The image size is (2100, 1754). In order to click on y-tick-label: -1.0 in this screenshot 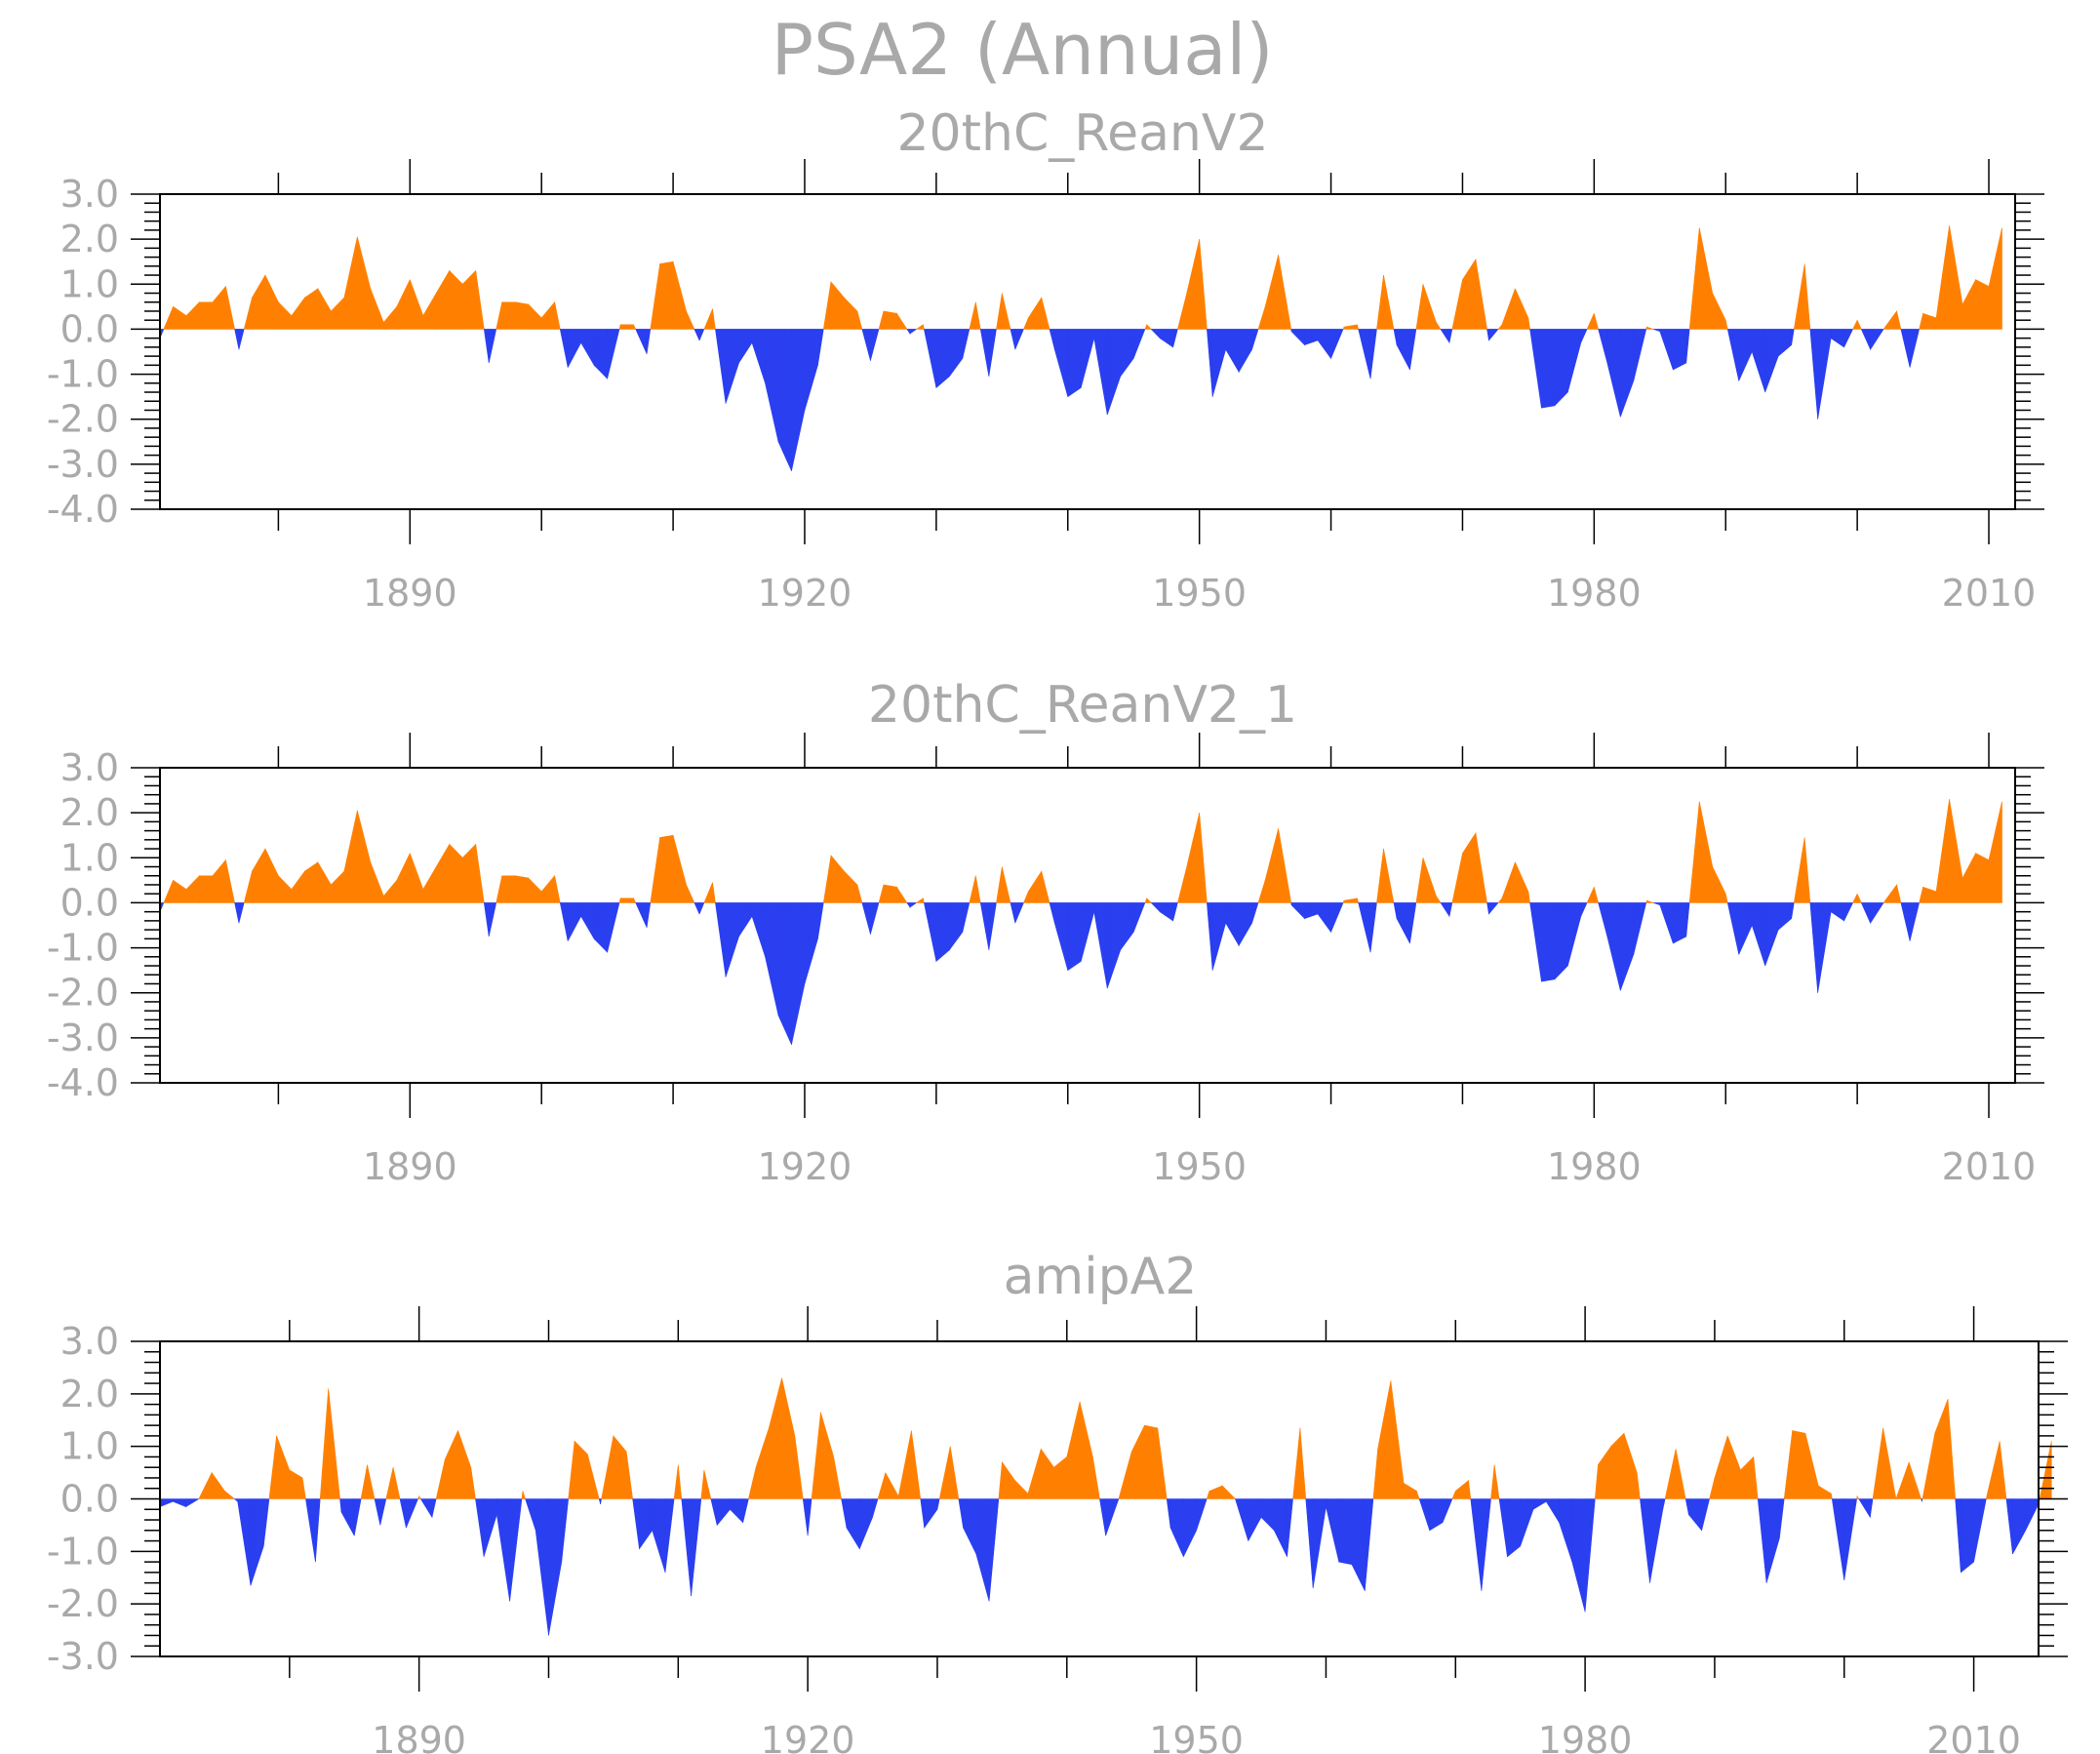, I will do `click(83, 1551)`.